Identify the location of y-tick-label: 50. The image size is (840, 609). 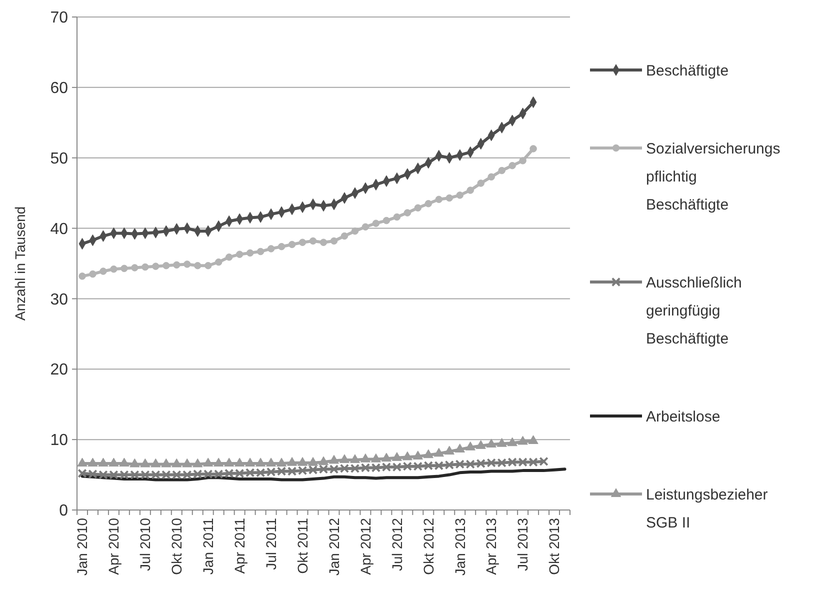
(59, 159).